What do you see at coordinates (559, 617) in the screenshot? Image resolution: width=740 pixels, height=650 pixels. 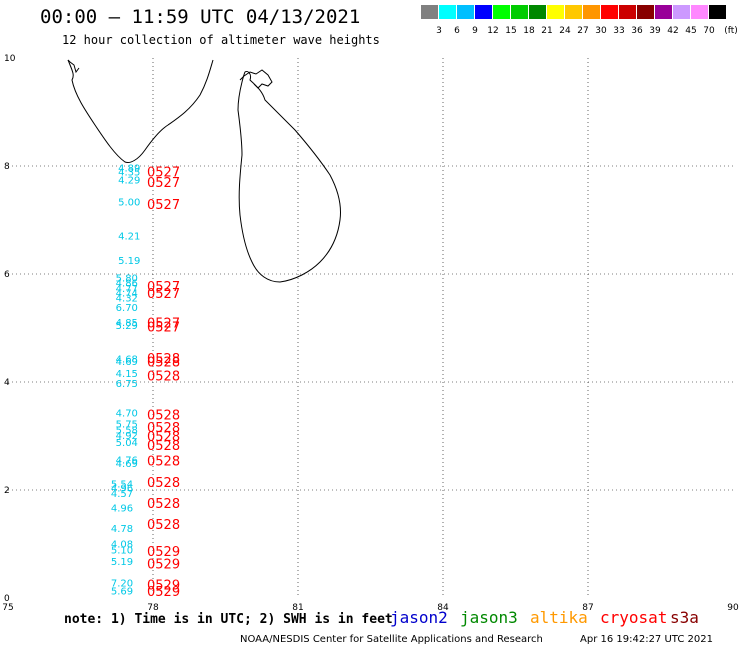 I see `satellite-legend-item: altika` at bounding box center [559, 617].